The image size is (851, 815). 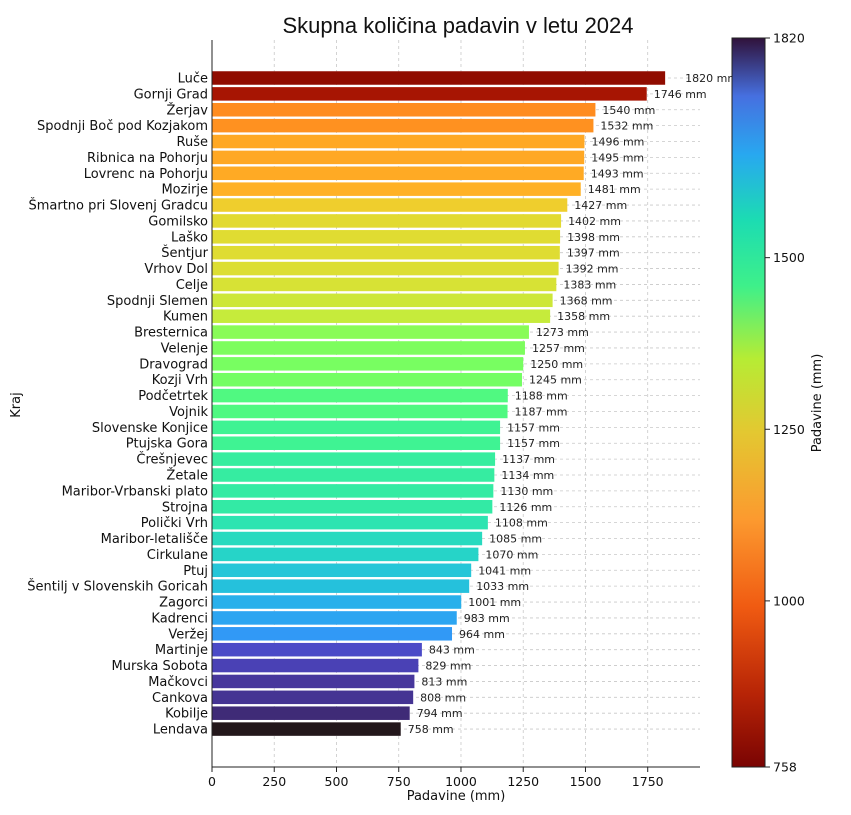 I want to click on category-label: Kumen, so click(x=185, y=317).